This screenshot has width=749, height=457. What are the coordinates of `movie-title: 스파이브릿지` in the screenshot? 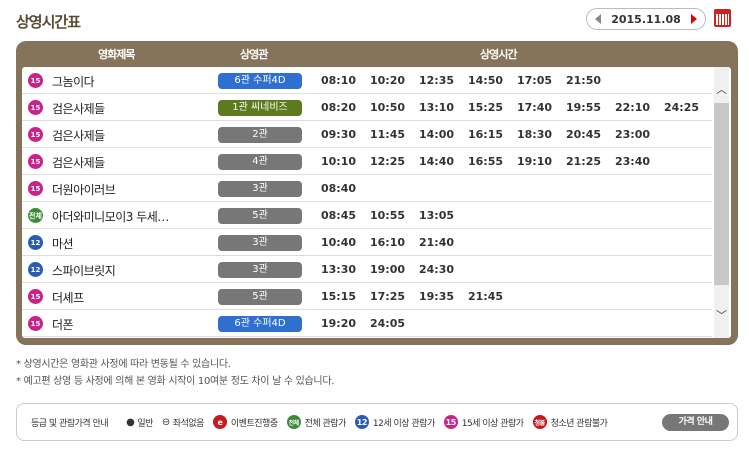 It's located at (84, 271).